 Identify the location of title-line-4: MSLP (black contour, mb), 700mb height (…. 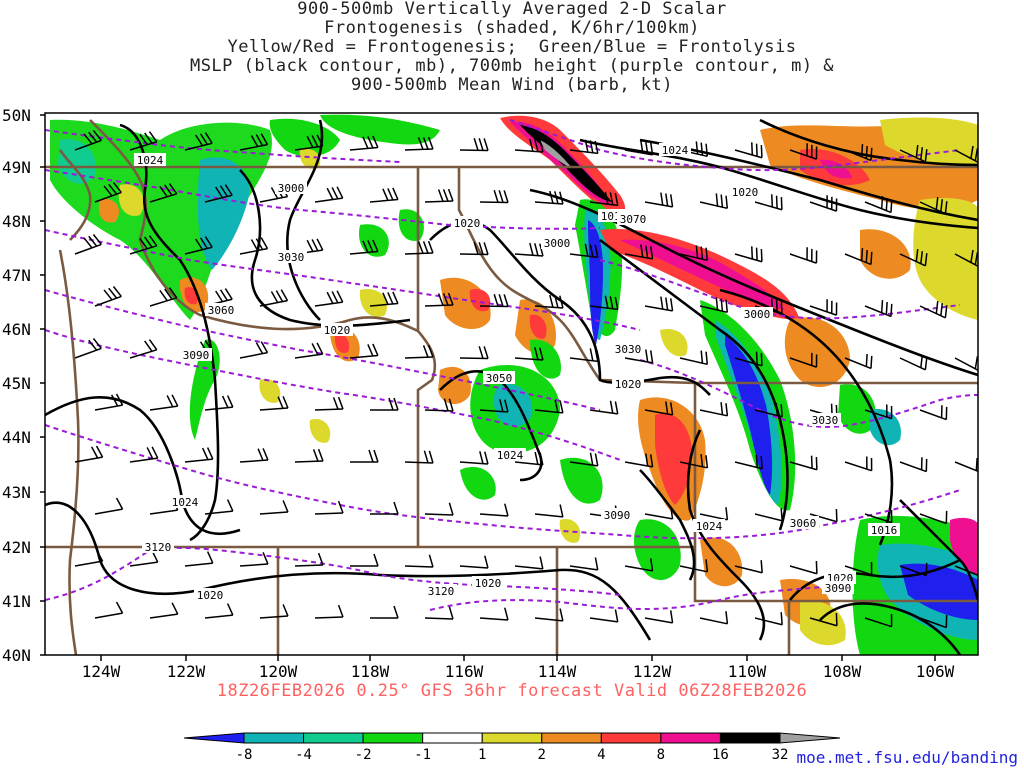
(512, 66).